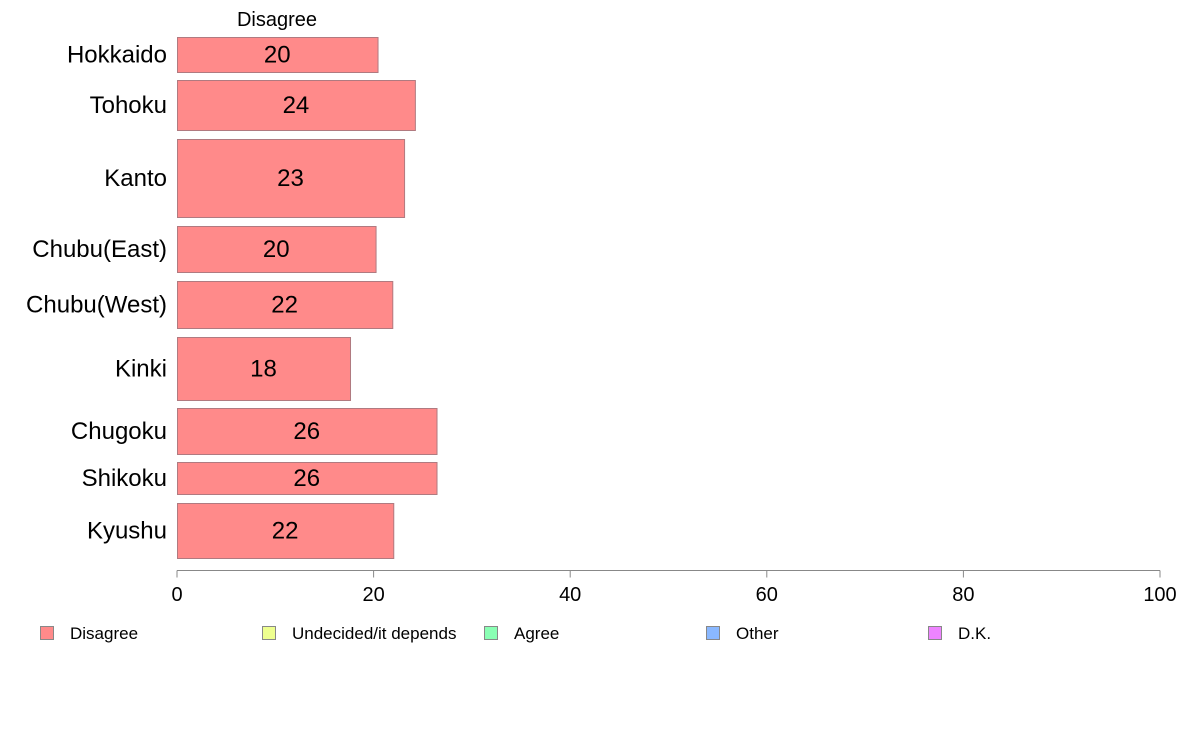 The height and width of the screenshot is (736, 1188). I want to click on panel-title: Disagree, so click(277, 20).